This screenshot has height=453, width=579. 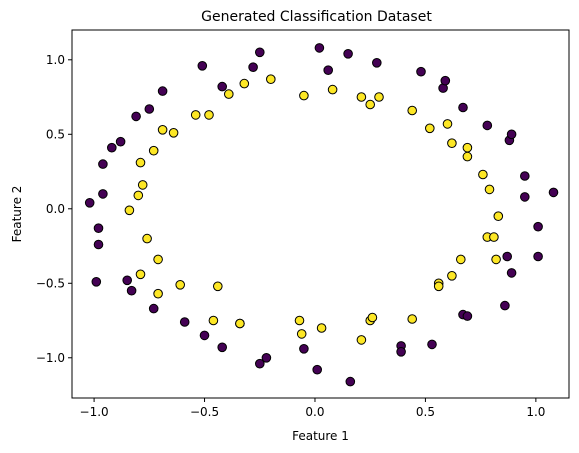 I want to click on chart-title: Generated Classification Dataset, so click(x=316, y=17).